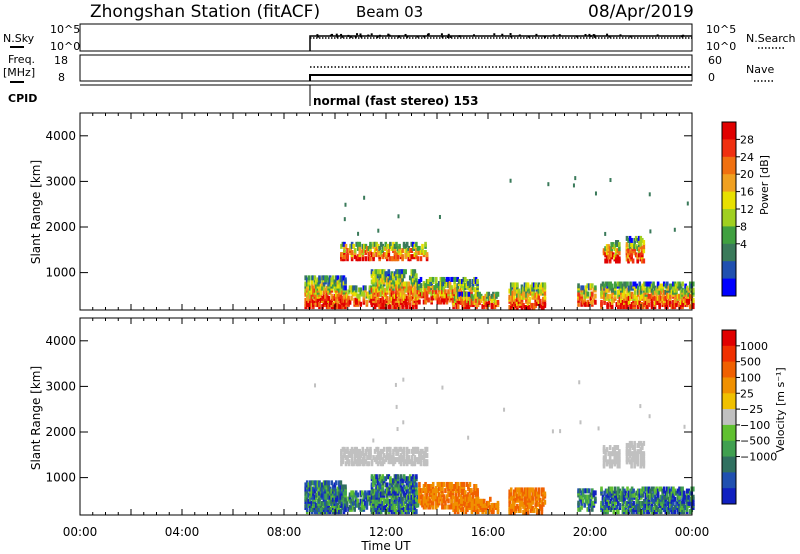 The height and width of the screenshot is (554, 800). I want to click on ytick-label: 2000, so click(60, 432).